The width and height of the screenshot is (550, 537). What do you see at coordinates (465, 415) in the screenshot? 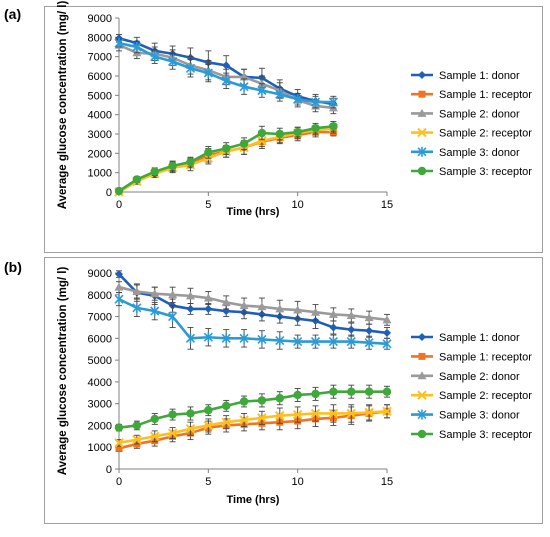
I see `legend-item: Sample 3: donor` at bounding box center [465, 415].